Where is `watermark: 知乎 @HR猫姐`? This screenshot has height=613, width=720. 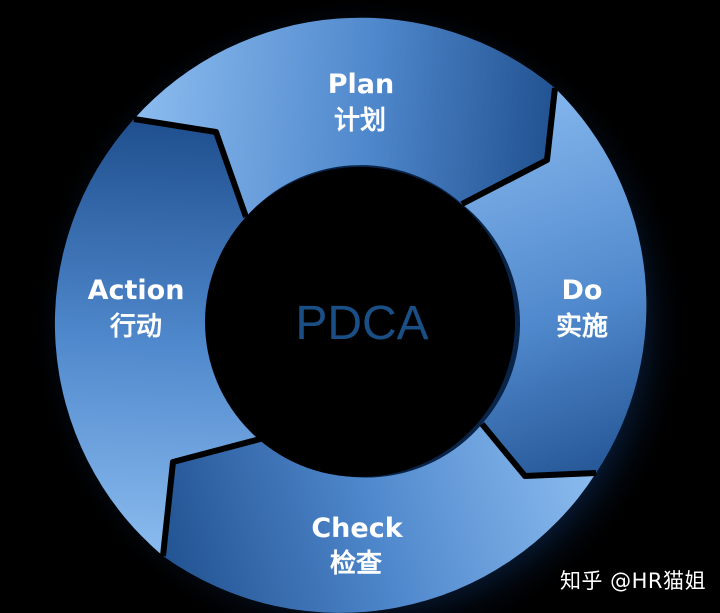 watermark: 知乎 @HR猫姐 is located at coordinates (632, 581).